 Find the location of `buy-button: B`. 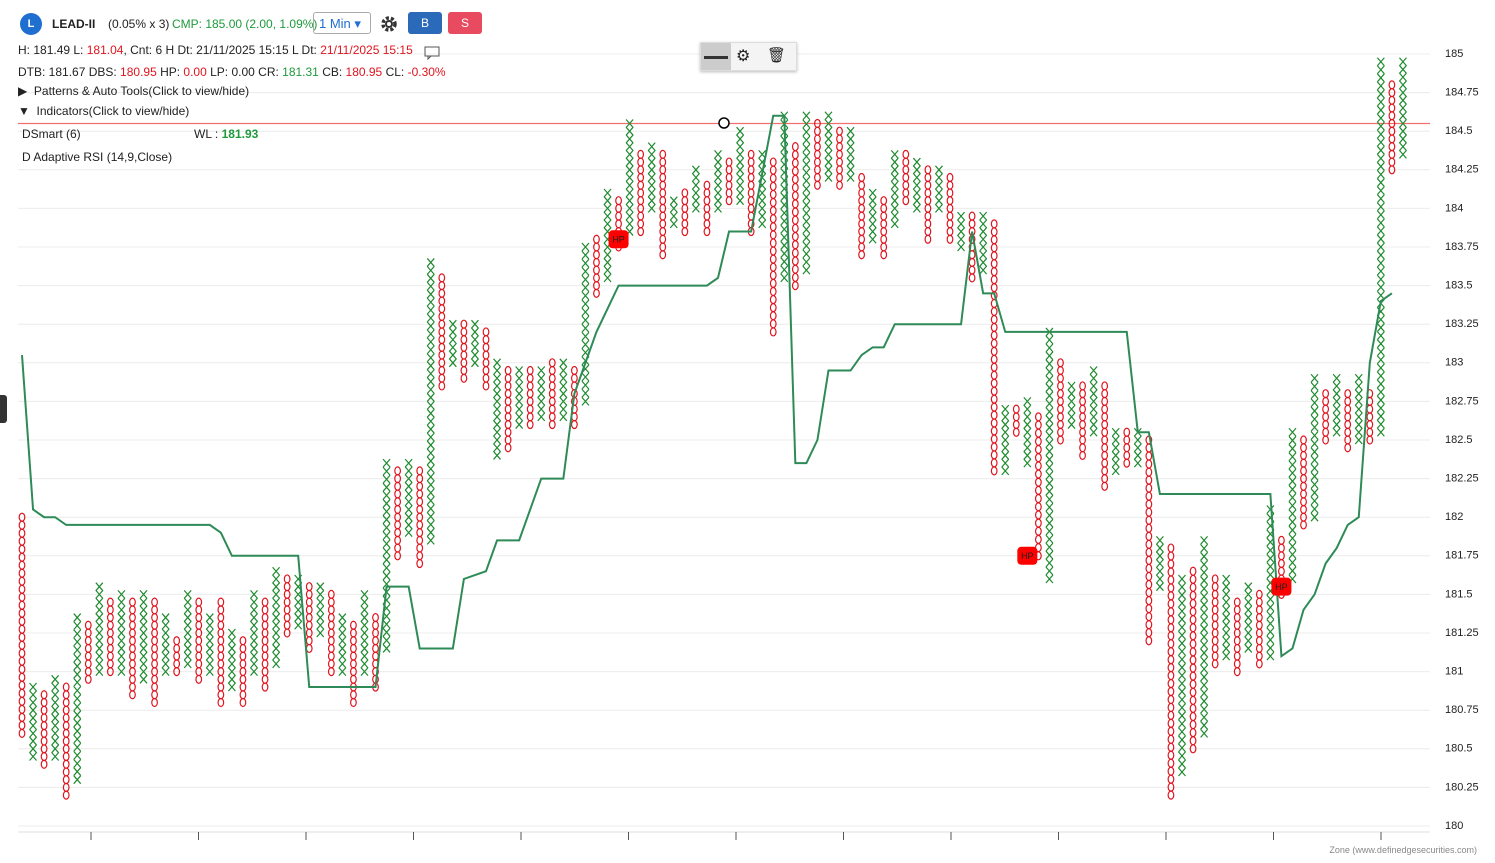

buy-button: B is located at coordinates (425, 23).